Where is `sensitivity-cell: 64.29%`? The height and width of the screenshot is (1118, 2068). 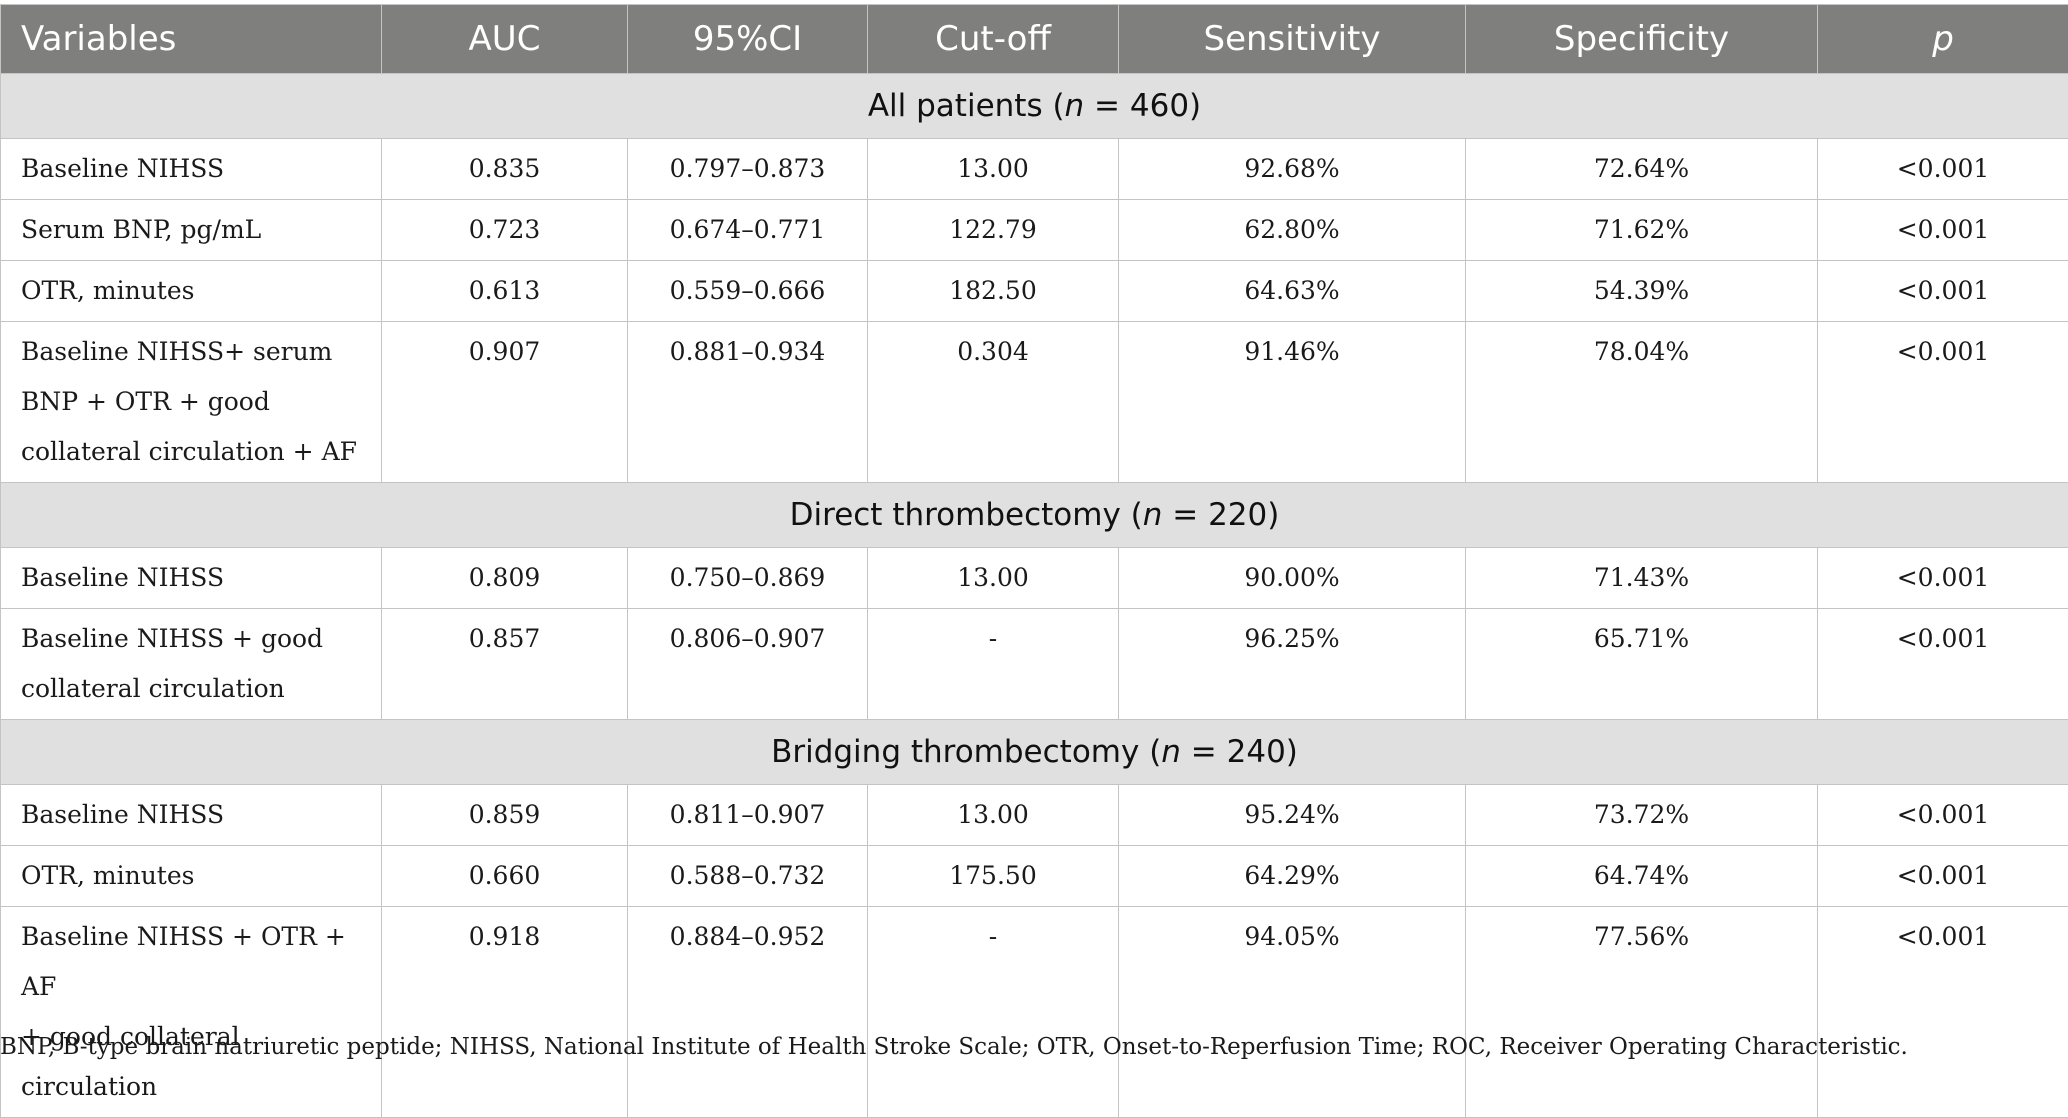
sensitivity-cell: 64.29% is located at coordinates (1292, 876).